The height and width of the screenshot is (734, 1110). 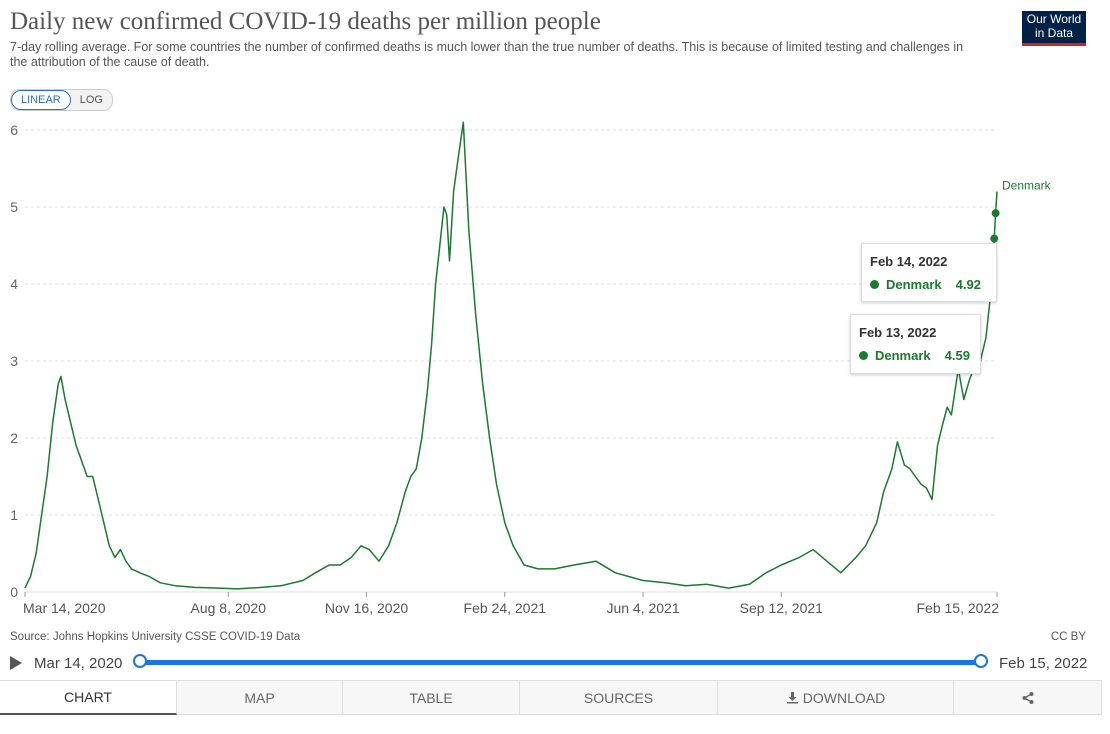 I want to click on tab-label: SOURCES, so click(x=618, y=697).